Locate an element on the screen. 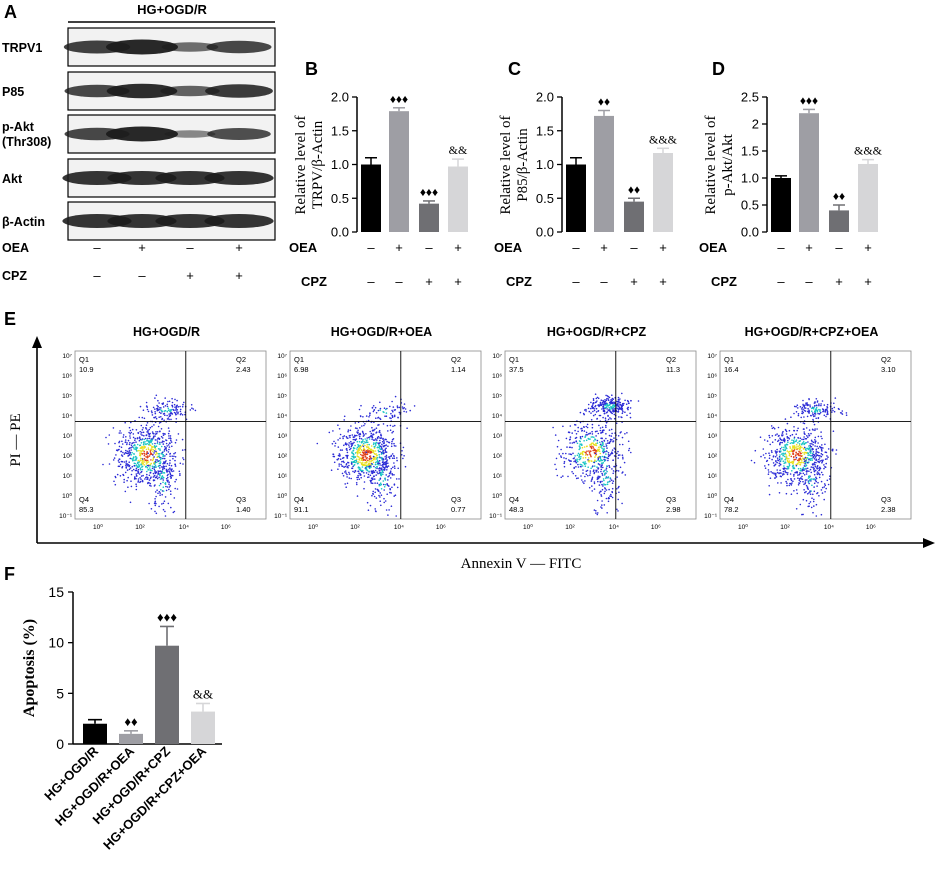 This screenshot has width=941, height=876. cpz-sign: – is located at coordinates (809, 281).